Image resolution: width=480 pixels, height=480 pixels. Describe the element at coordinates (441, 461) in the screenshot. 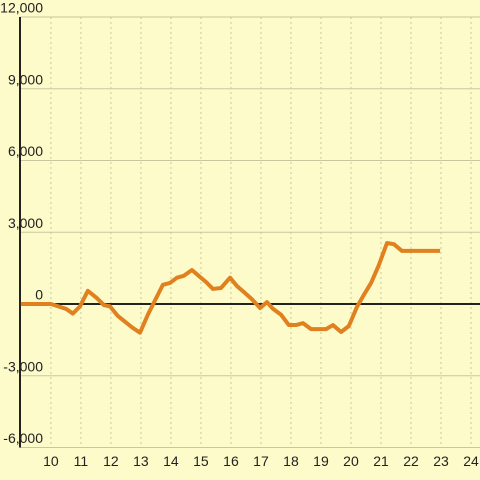

I see `x-tick-label: 23` at that location.